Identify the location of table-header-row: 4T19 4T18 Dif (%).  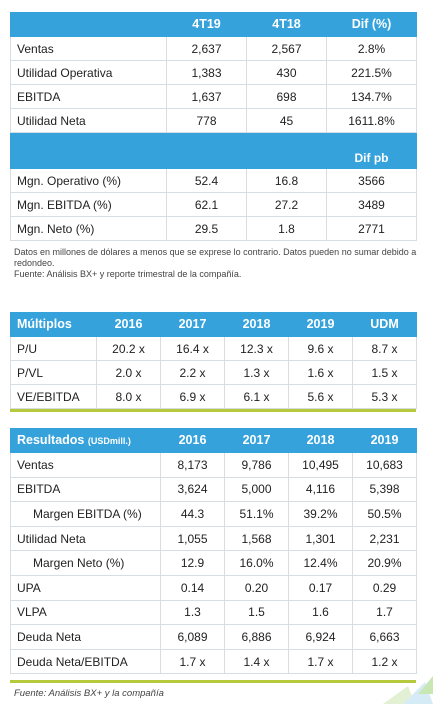
(213, 24).